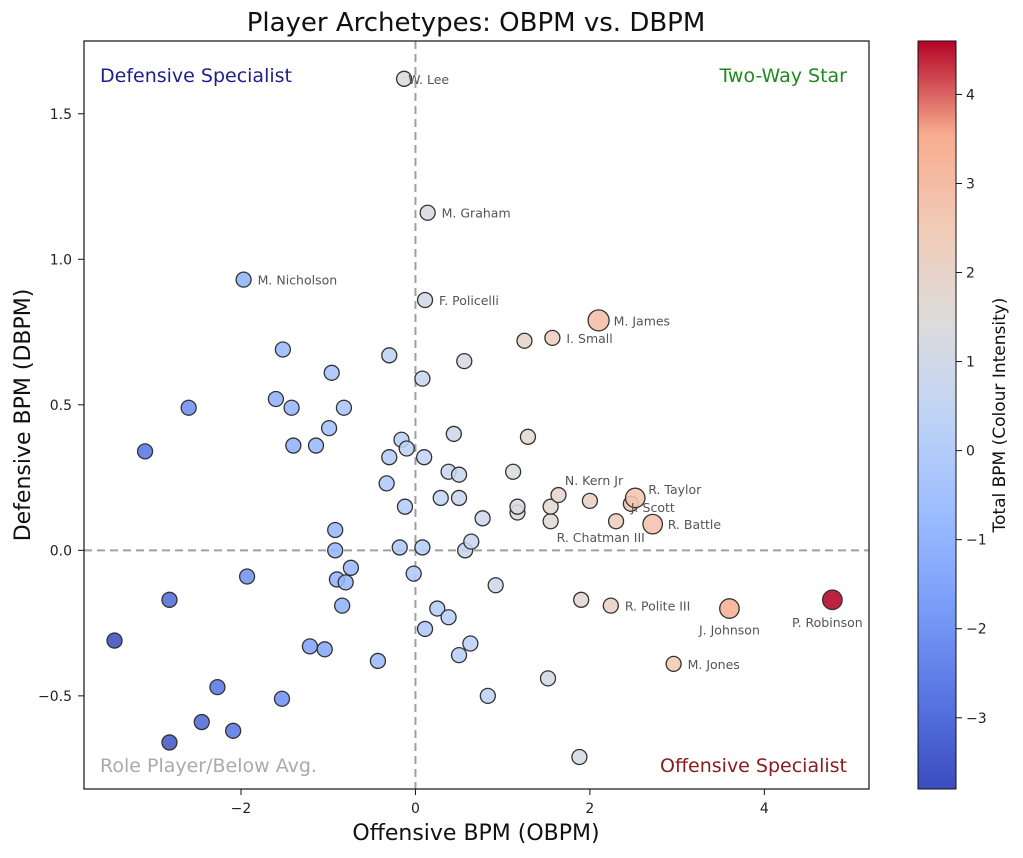  I want to click on point-label: W. Lee, so click(428, 79).